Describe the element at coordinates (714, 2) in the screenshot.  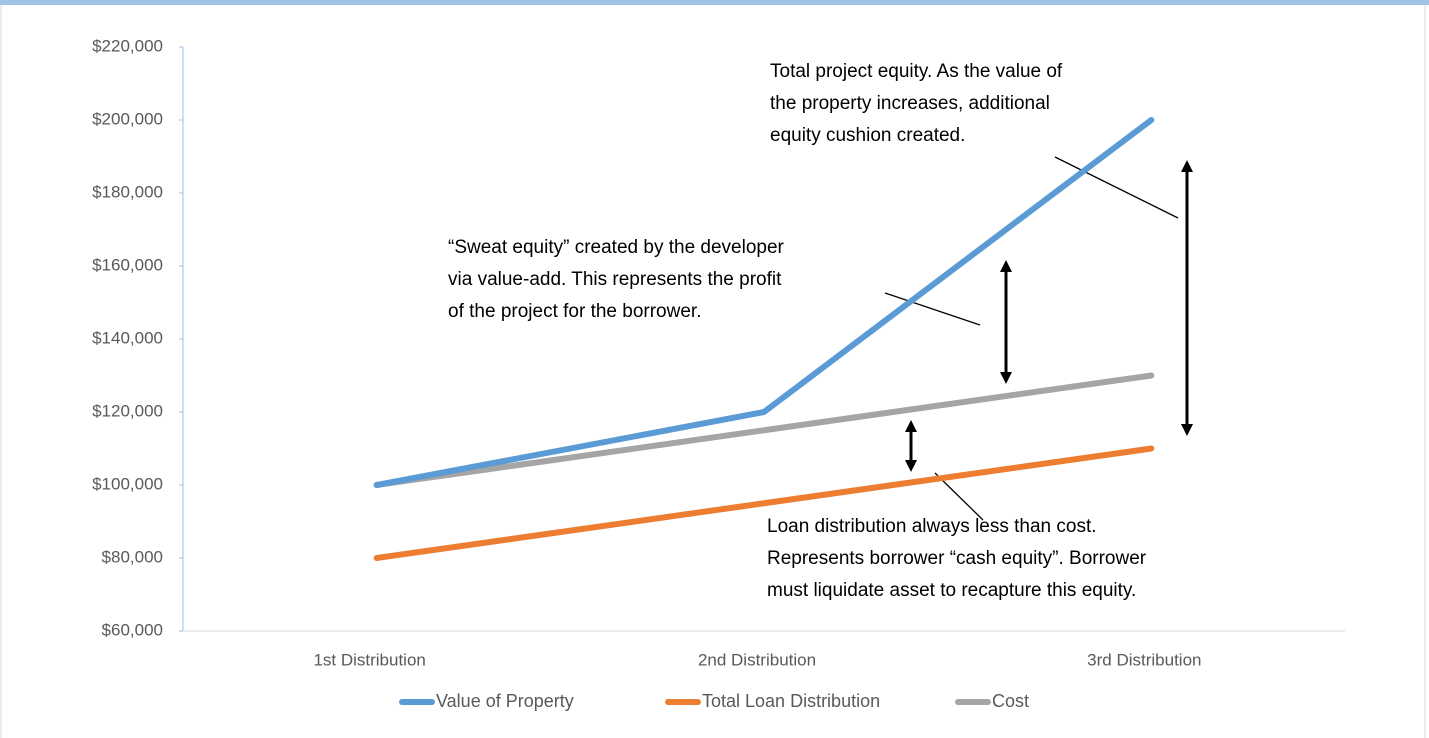
I see `top-border` at that location.